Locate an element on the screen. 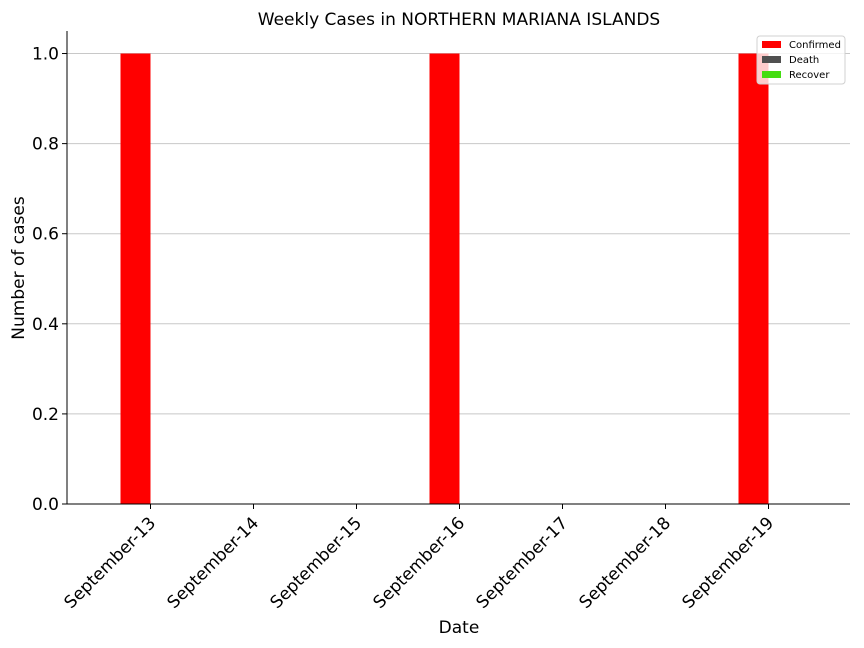 The image size is (864, 648). legend-swatch-death is located at coordinates (771, 59).